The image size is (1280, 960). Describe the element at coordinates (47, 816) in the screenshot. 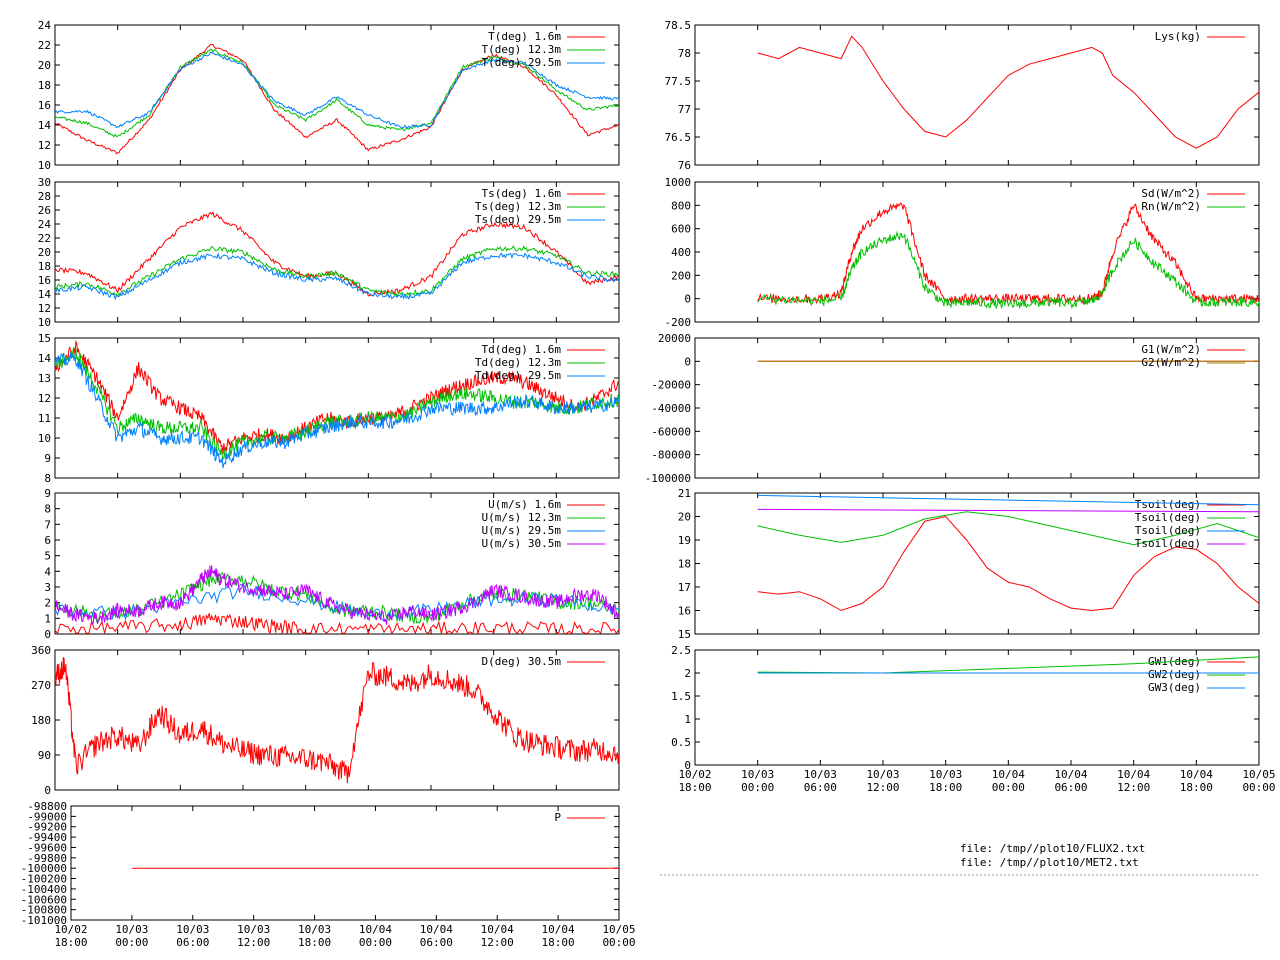

I see `y-tick-label: -99000` at that location.